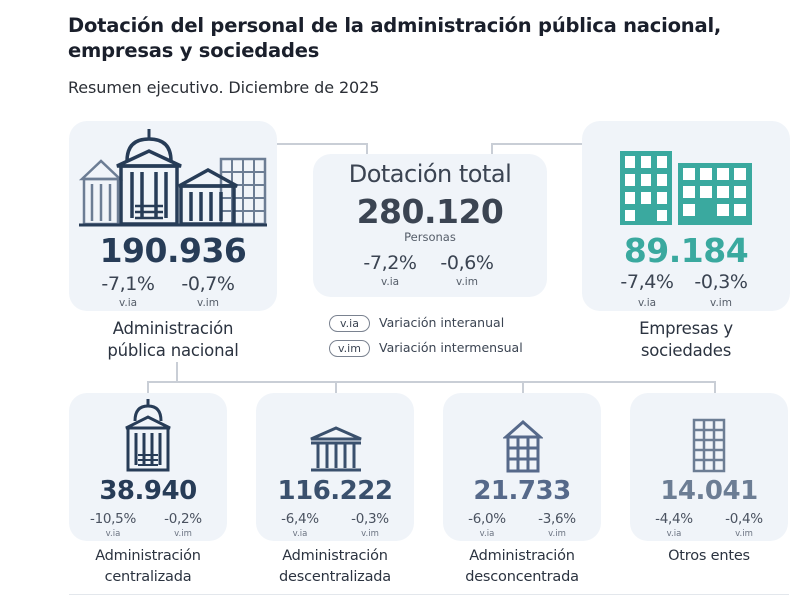 This screenshot has height=599, width=800. I want to click on empresas-value: 89.184, so click(686, 250).